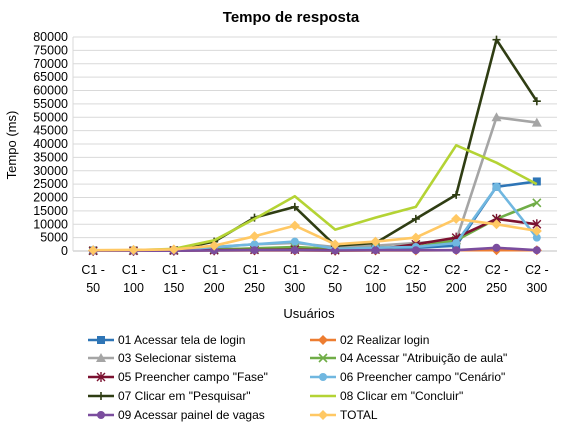  I want to click on legend-item: 07 Clicar em "Pesquisar", so click(169, 396).